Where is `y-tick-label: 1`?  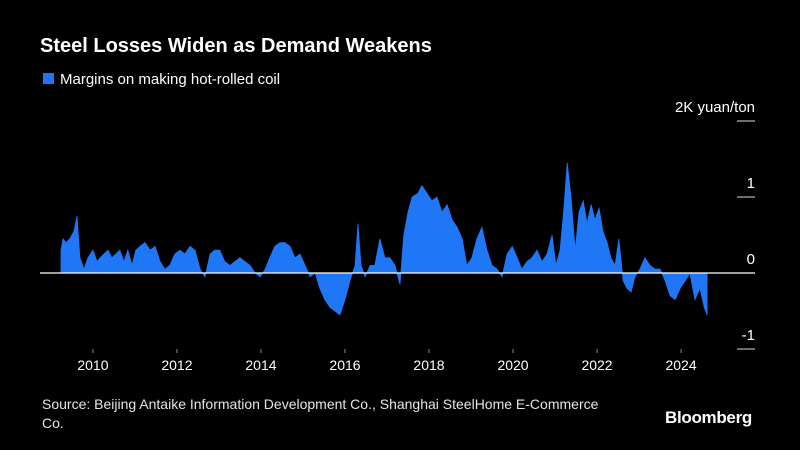 y-tick-label: 1 is located at coordinates (751, 183).